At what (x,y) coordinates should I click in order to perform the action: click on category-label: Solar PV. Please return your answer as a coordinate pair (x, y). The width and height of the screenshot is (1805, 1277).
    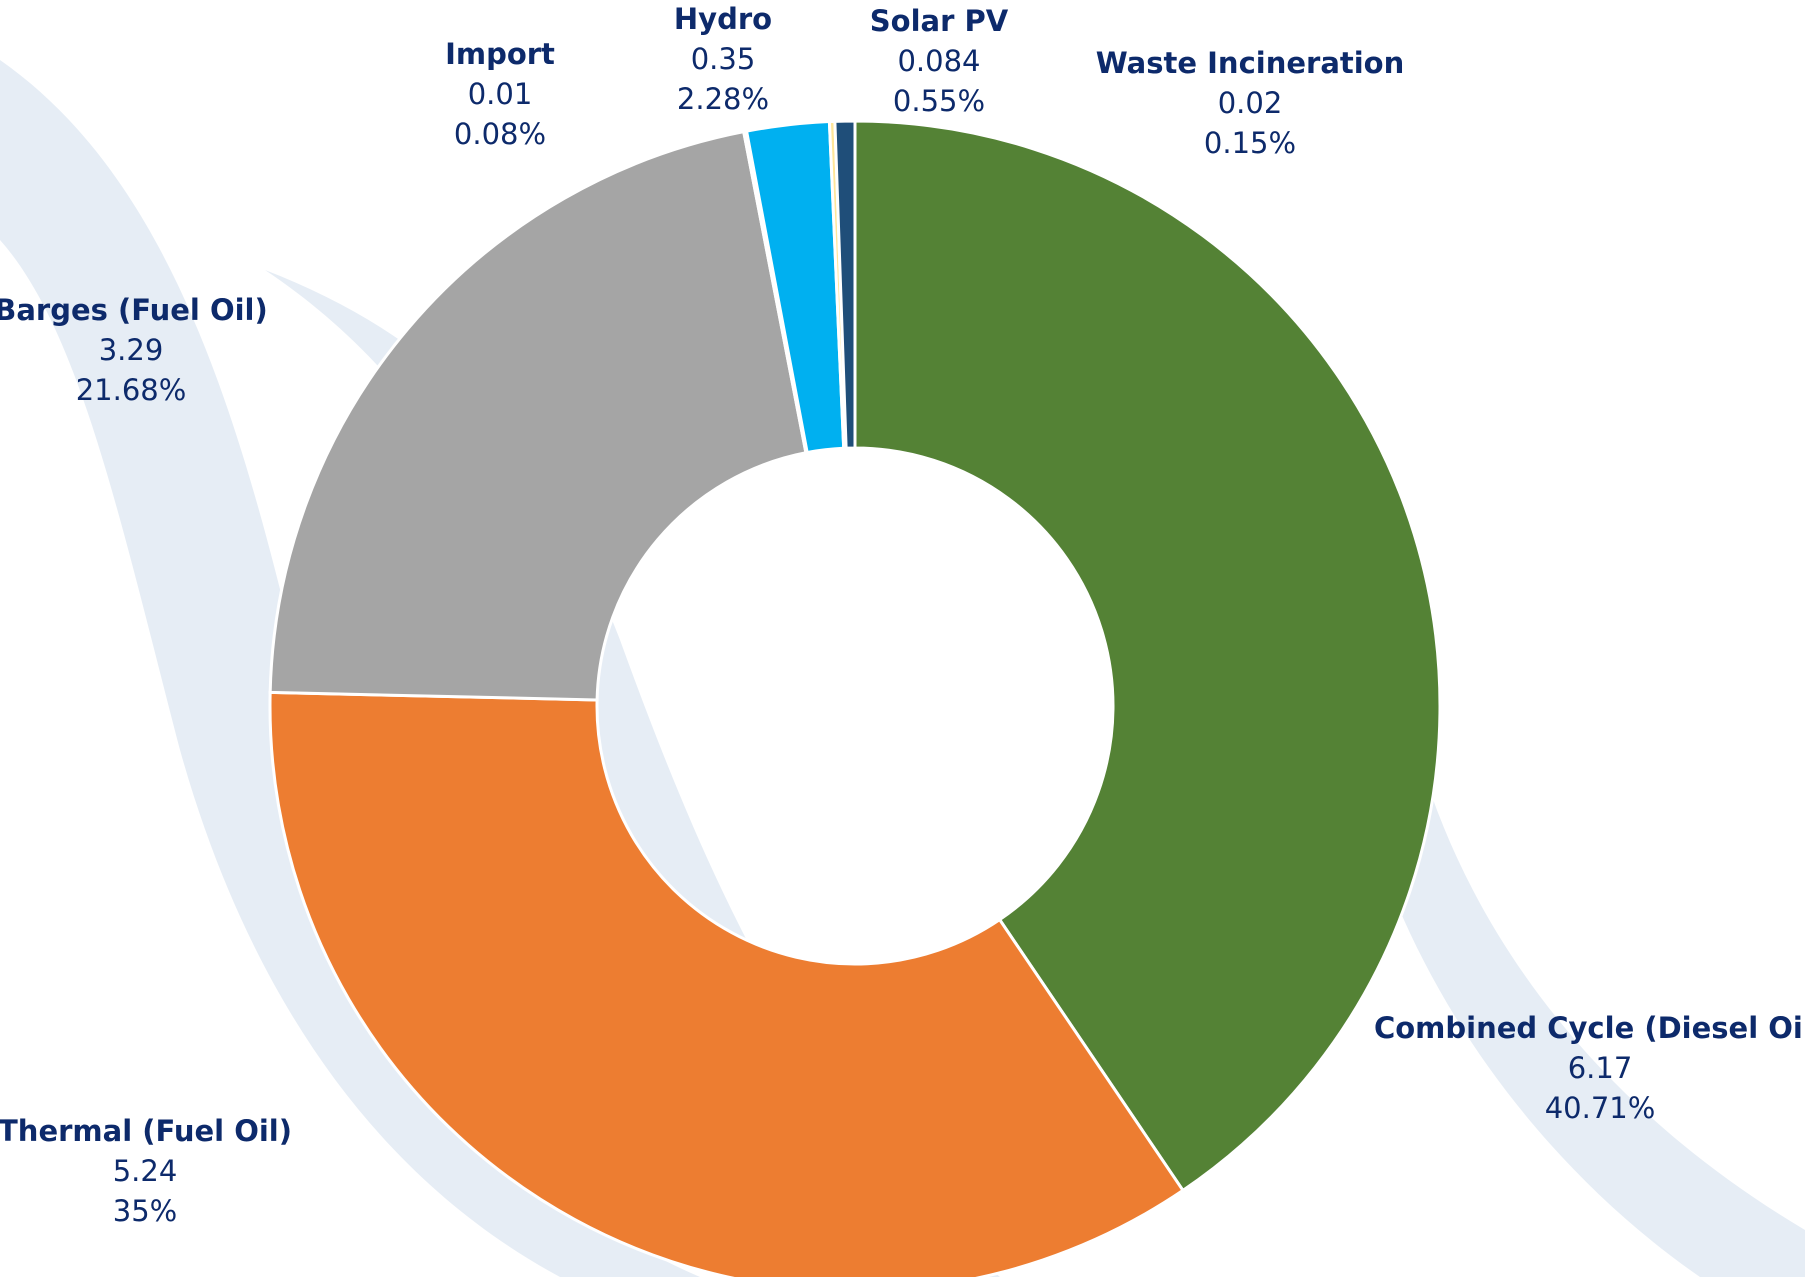
    Looking at the image, I should click on (939, 21).